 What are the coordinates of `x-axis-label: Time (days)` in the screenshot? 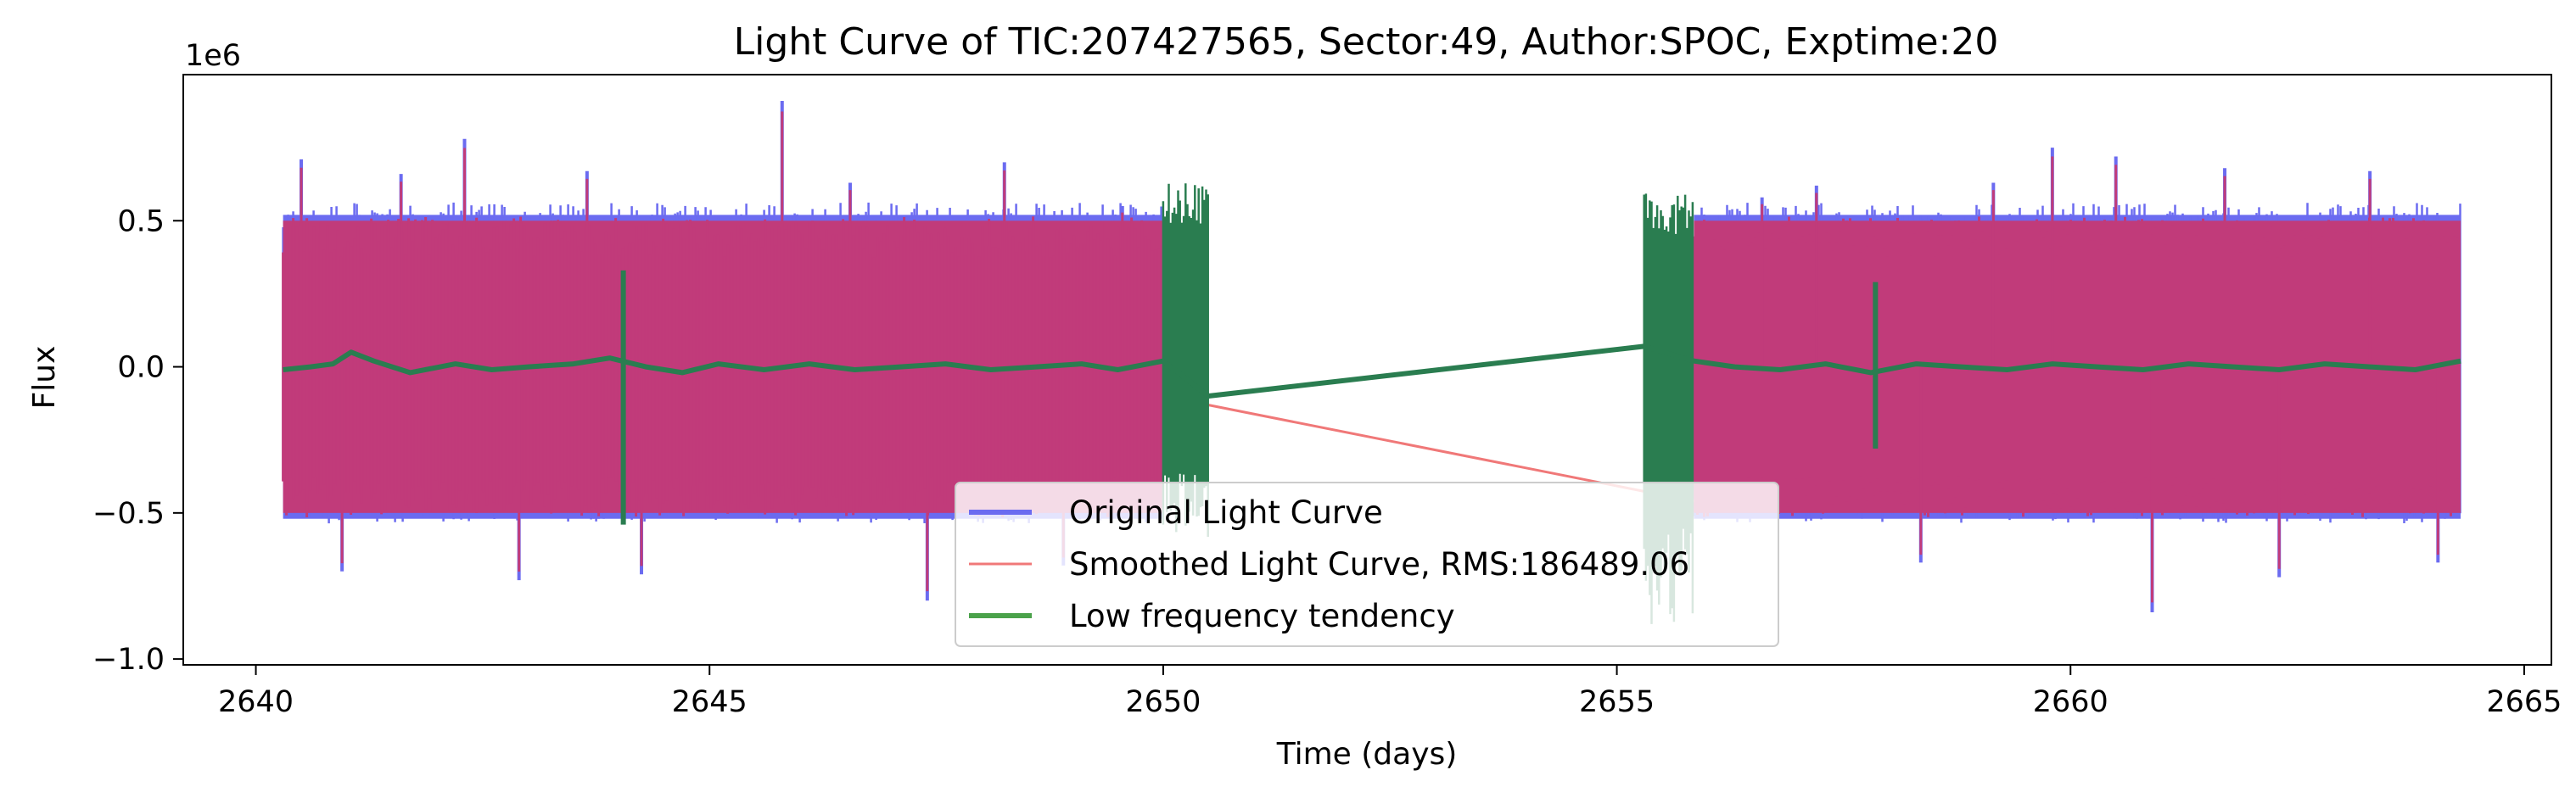 It's located at (1367, 754).